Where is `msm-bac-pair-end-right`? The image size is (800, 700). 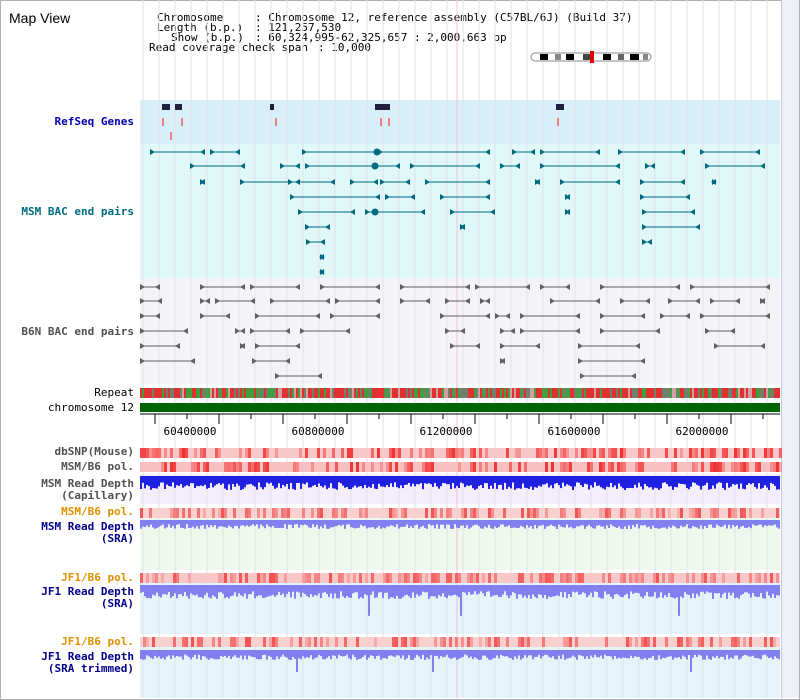 msm-bac-pair-end-right is located at coordinates (322, 242).